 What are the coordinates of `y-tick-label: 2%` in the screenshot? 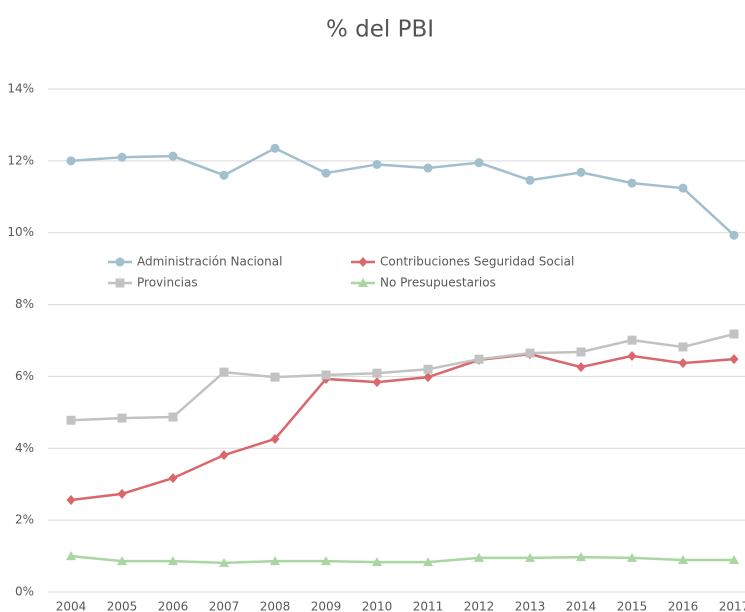 It's located at (24, 520).